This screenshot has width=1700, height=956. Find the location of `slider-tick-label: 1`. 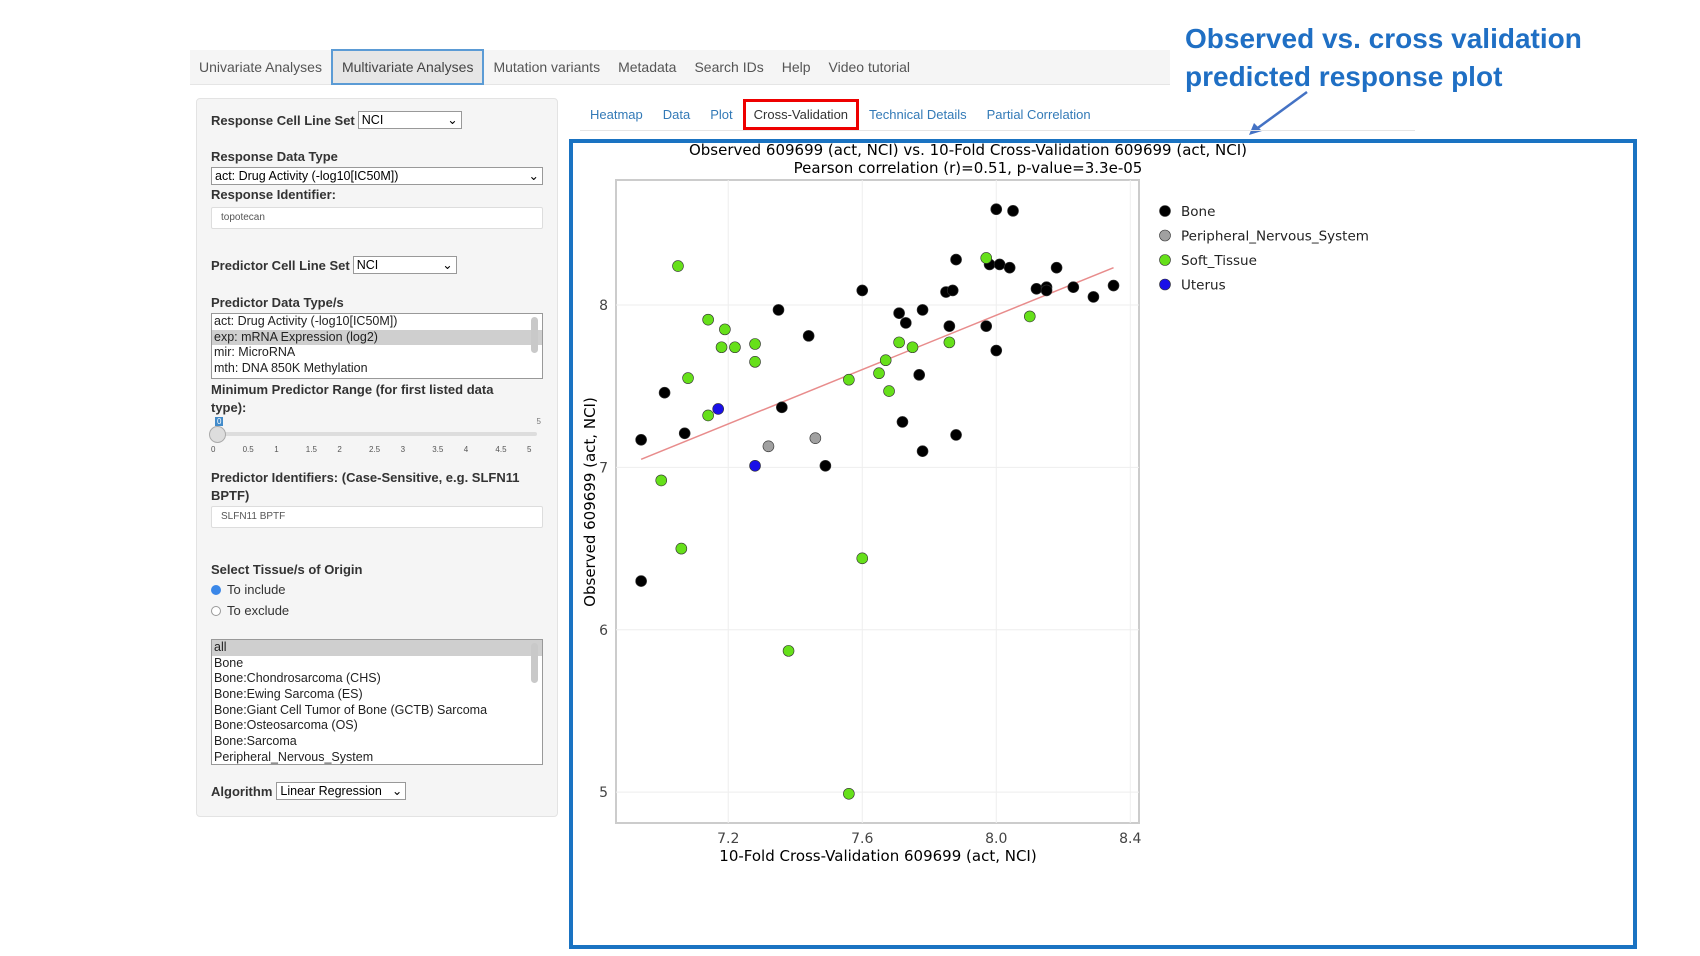

slider-tick-label: 1 is located at coordinates (276, 449).